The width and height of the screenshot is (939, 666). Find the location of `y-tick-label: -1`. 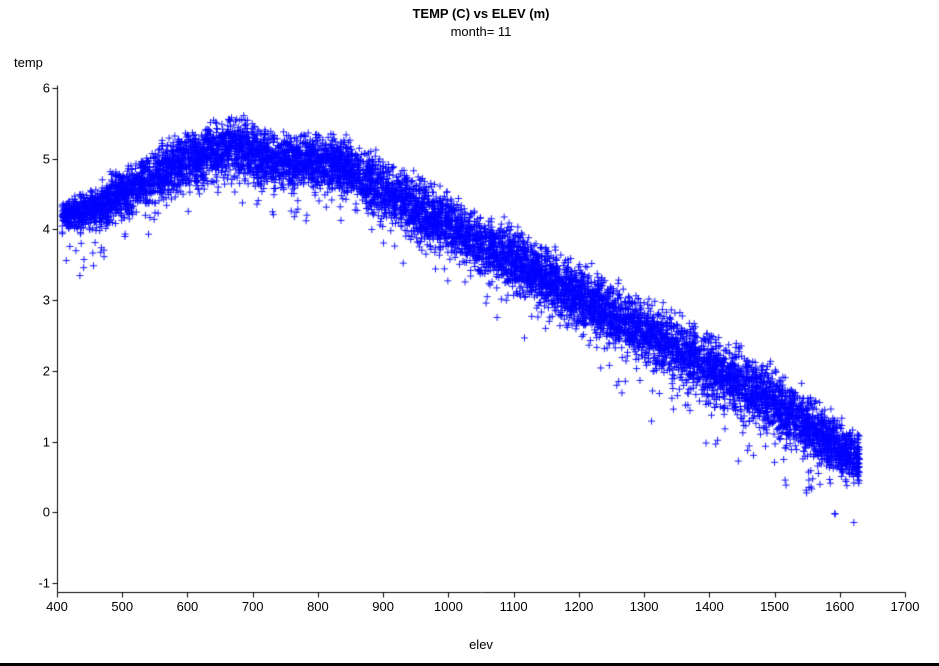

y-tick-label: -1 is located at coordinates (44, 583).